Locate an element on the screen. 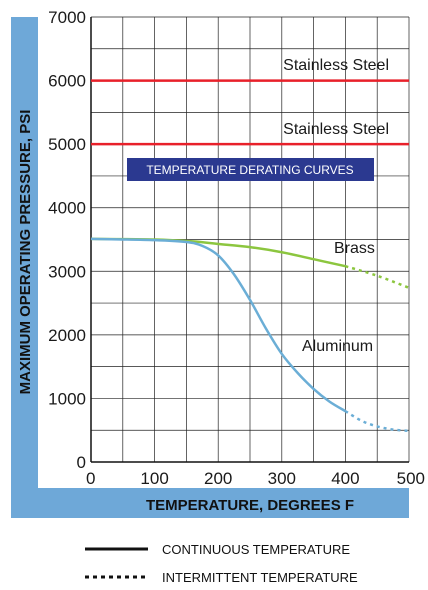  x-tick-label: 500 is located at coordinates (411, 478).